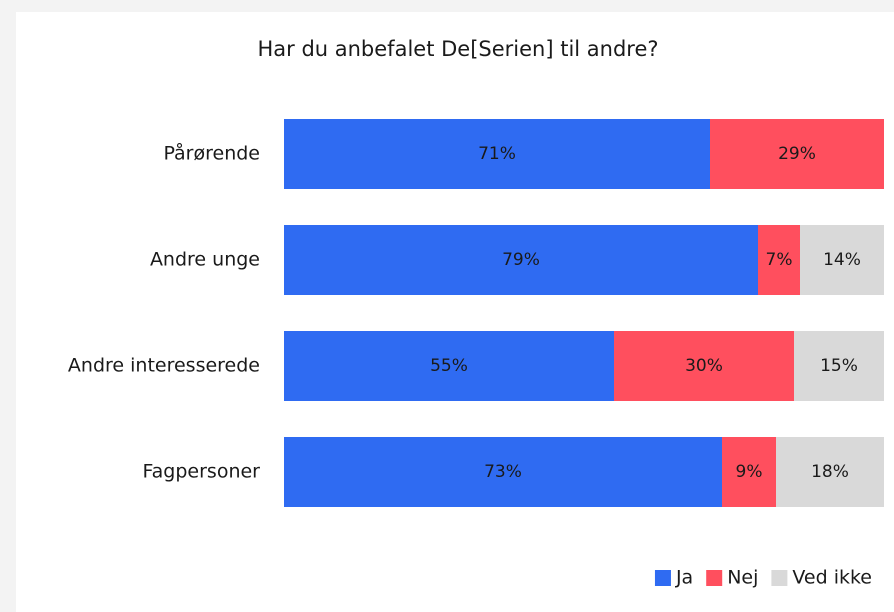 This screenshot has width=894, height=612. I want to click on value-label: 30%, so click(704, 366).